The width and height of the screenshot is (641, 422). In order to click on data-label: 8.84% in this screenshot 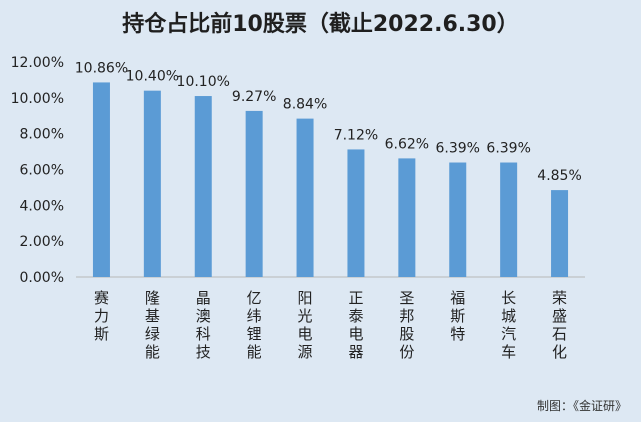, I will do `click(305, 105)`.